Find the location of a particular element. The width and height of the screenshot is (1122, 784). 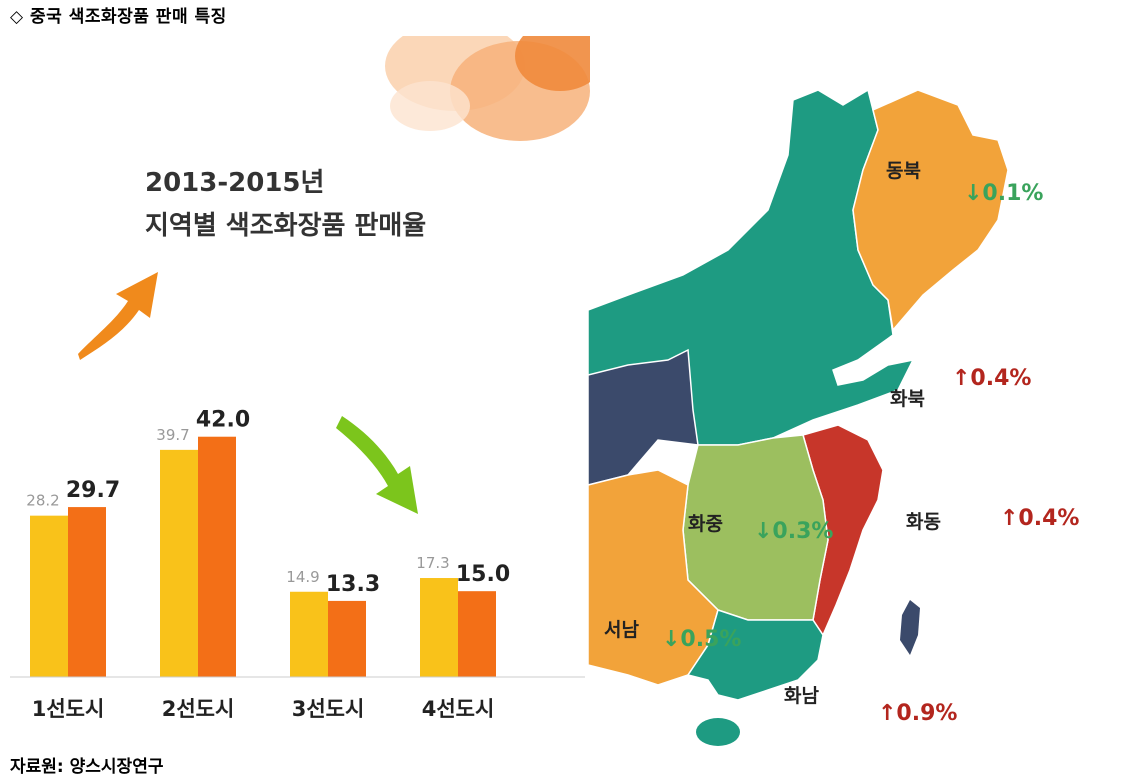

source-note: 자료원: 양스시장연구 is located at coordinates (87, 767).